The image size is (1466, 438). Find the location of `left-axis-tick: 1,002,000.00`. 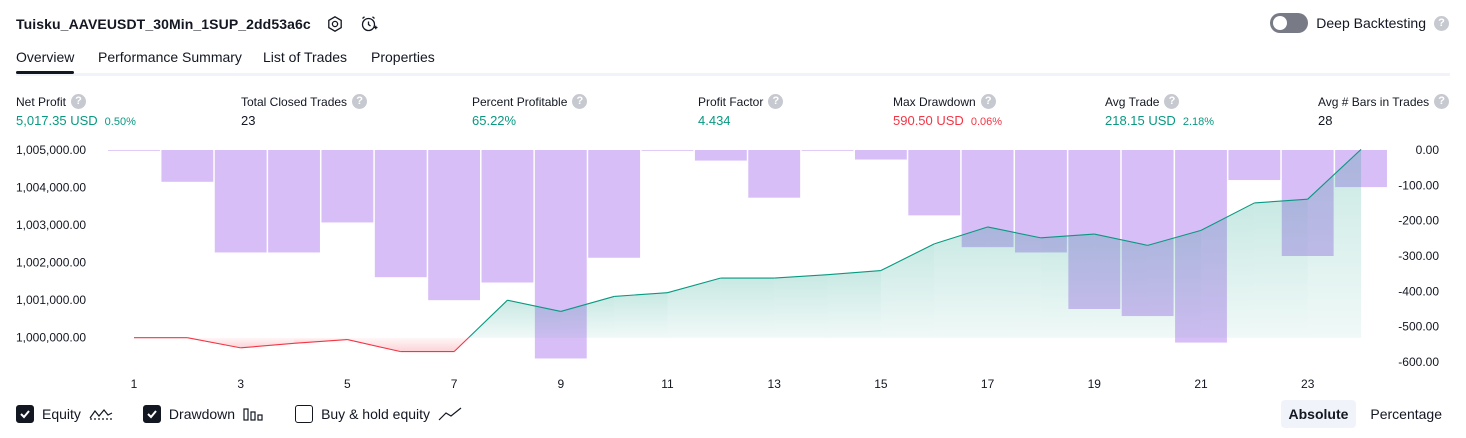

left-axis-tick: 1,002,000.00 is located at coordinates (51, 263).